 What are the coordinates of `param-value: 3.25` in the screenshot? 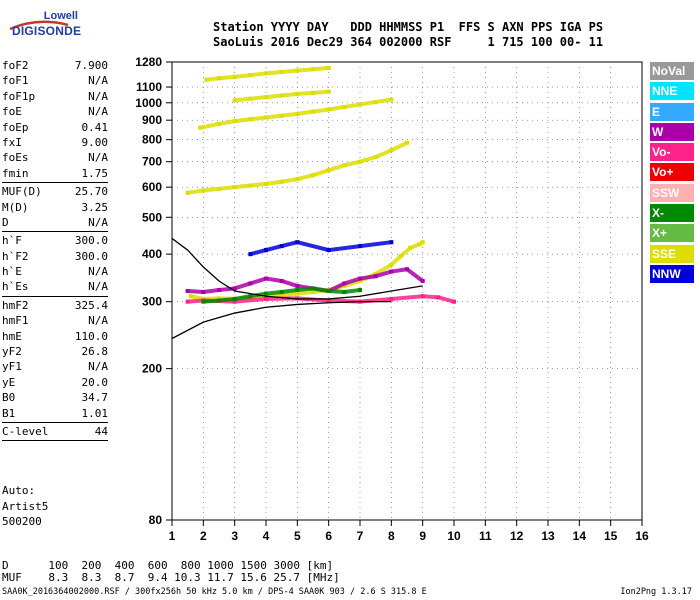 It's located at (95, 207).